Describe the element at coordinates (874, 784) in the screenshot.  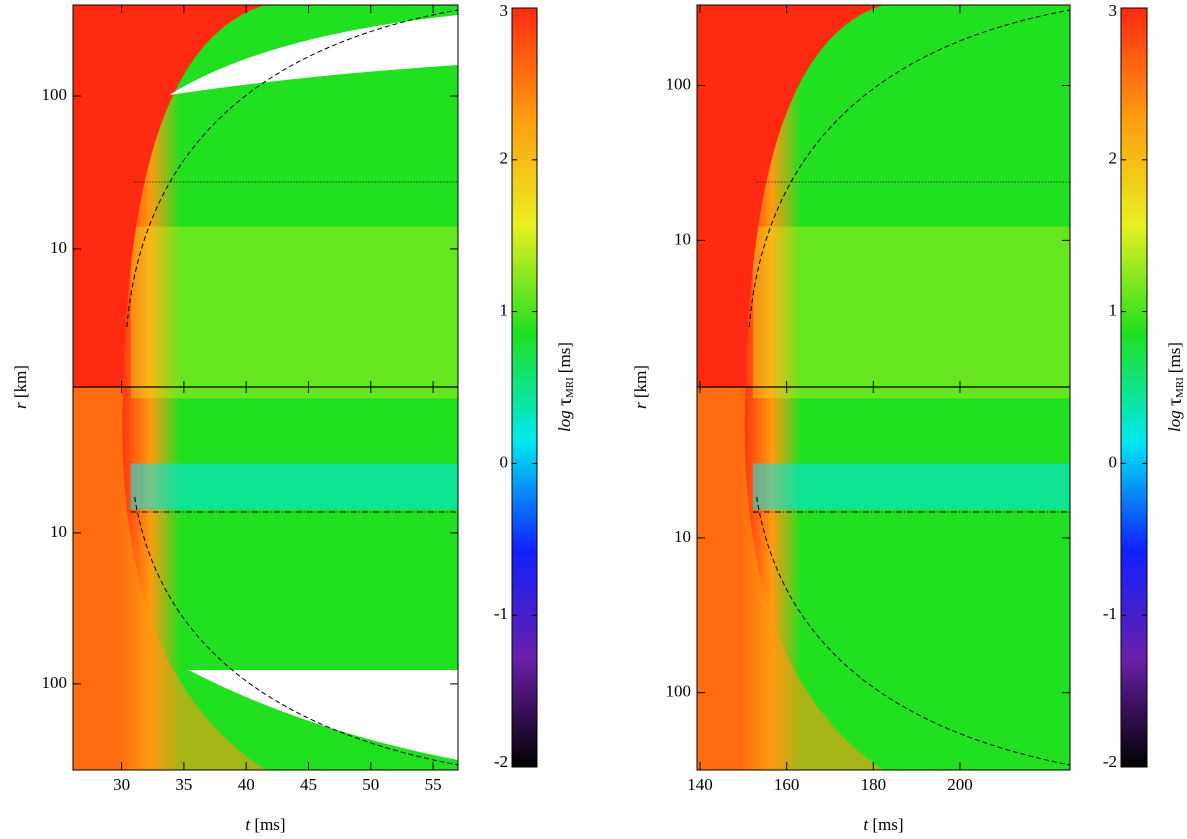
I see `x-tick-label: 180` at that location.